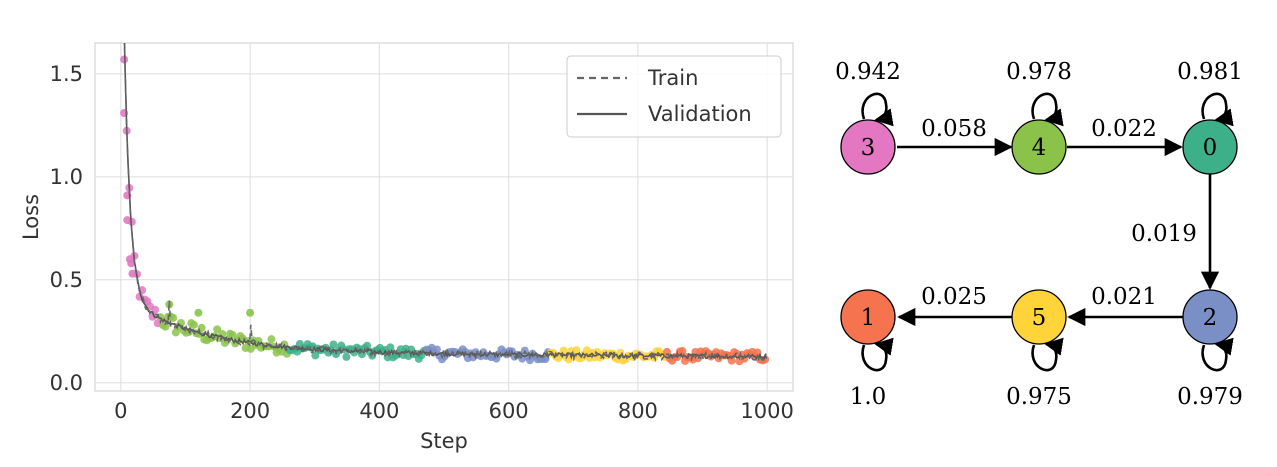  I want to click on node-1: 1, so click(868, 317).